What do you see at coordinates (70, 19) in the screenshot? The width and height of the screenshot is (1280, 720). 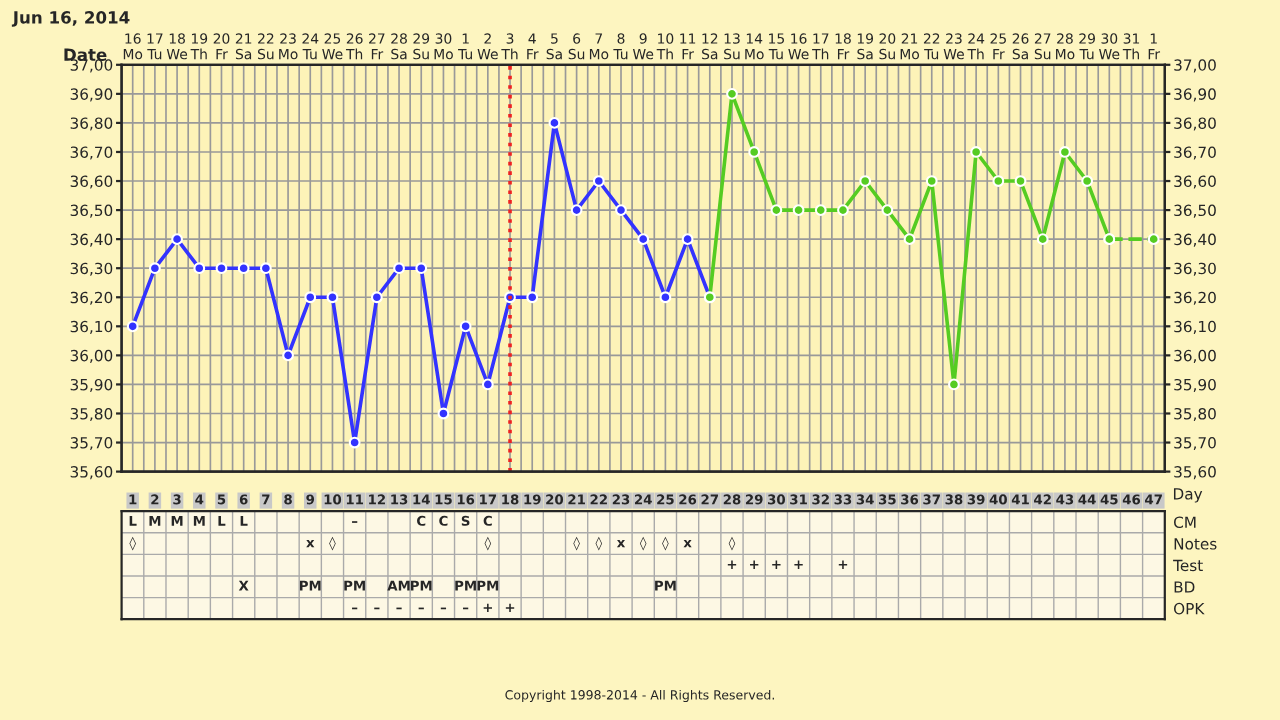 I see `chart-title: Jun 16, 2014` at bounding box center [70, 19].